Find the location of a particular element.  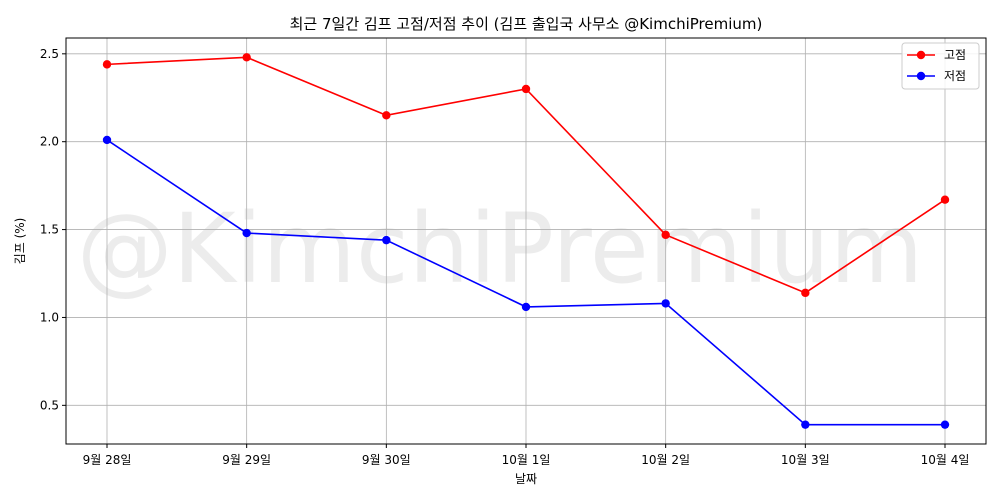

x-tick-label: 10월 1일 is located at coordinates (526, 460).